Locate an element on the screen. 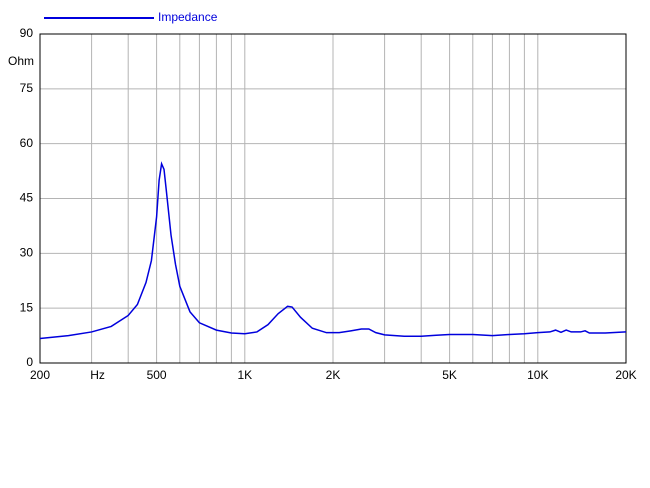  y-tick-label: 0 is located at coordinates (29, 362).